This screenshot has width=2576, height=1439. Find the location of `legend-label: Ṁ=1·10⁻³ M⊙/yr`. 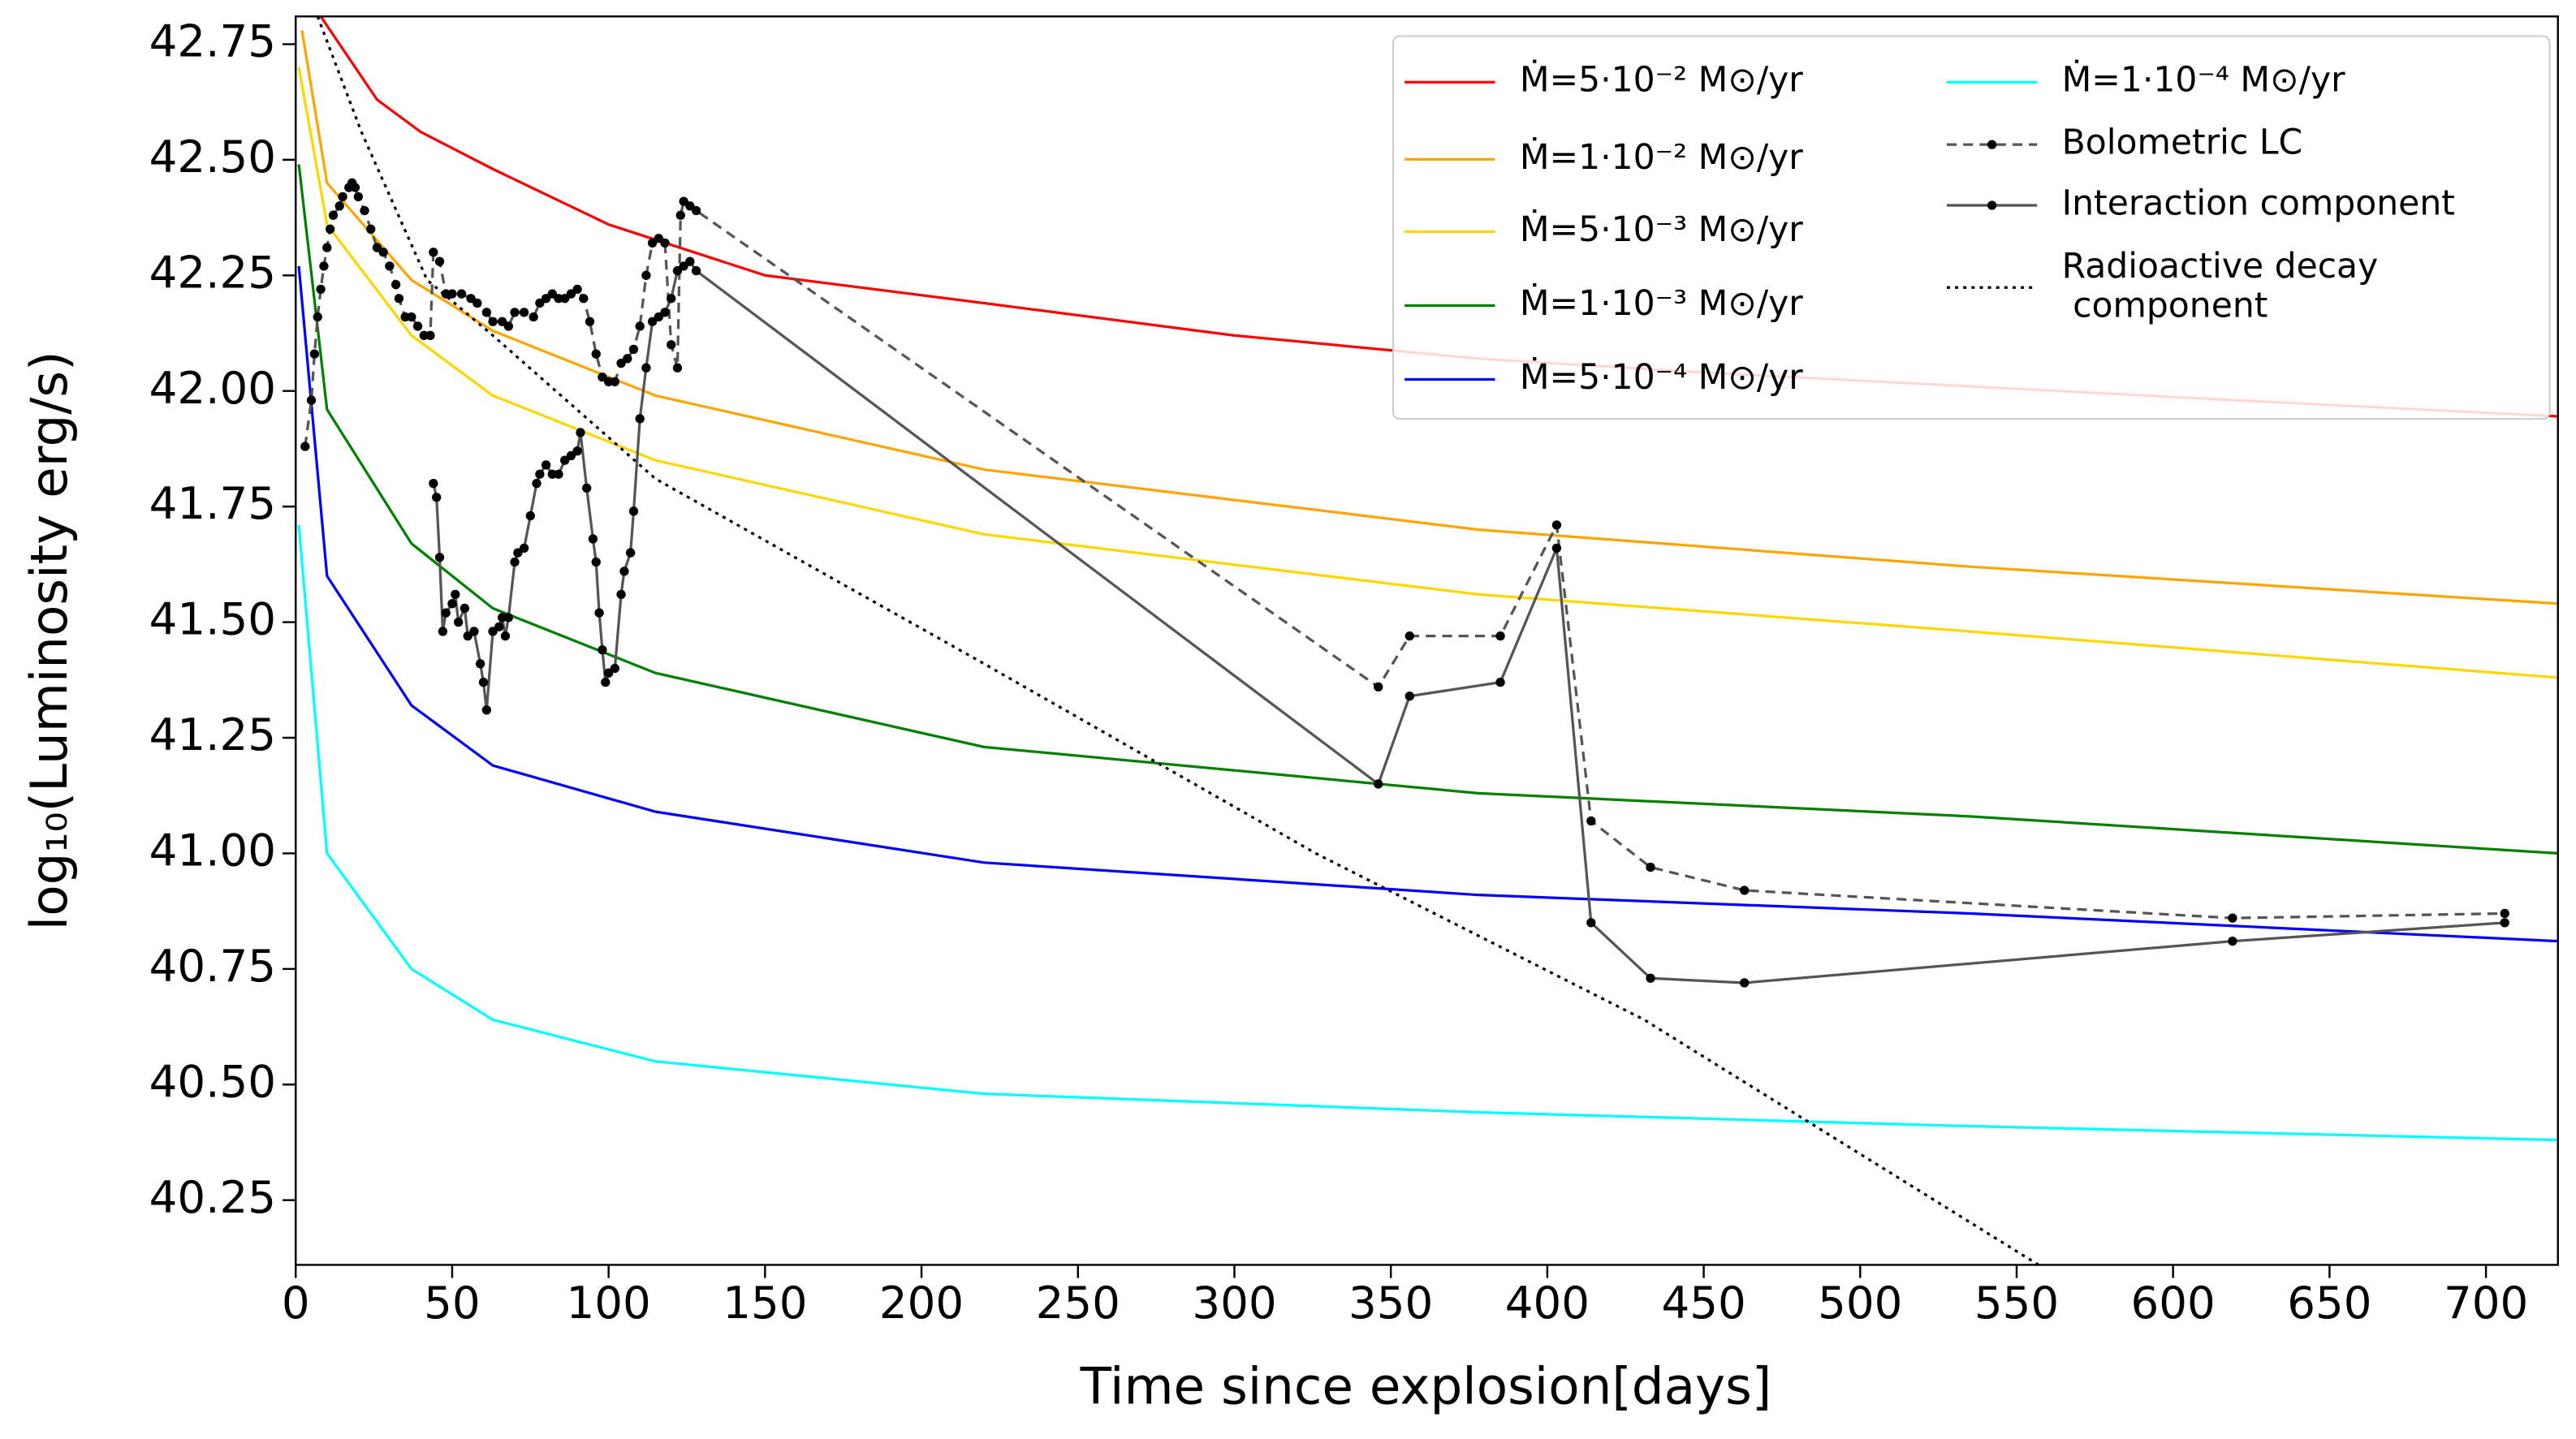

legend-label: Ṁ=1·10⁻³ M⊙/yr is located at coordinates (1661, 303).